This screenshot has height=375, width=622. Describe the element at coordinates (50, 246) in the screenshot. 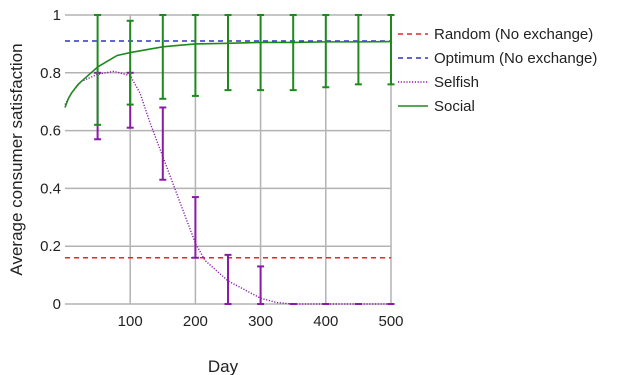

I see `y-tick-label: 0.2` at that location.